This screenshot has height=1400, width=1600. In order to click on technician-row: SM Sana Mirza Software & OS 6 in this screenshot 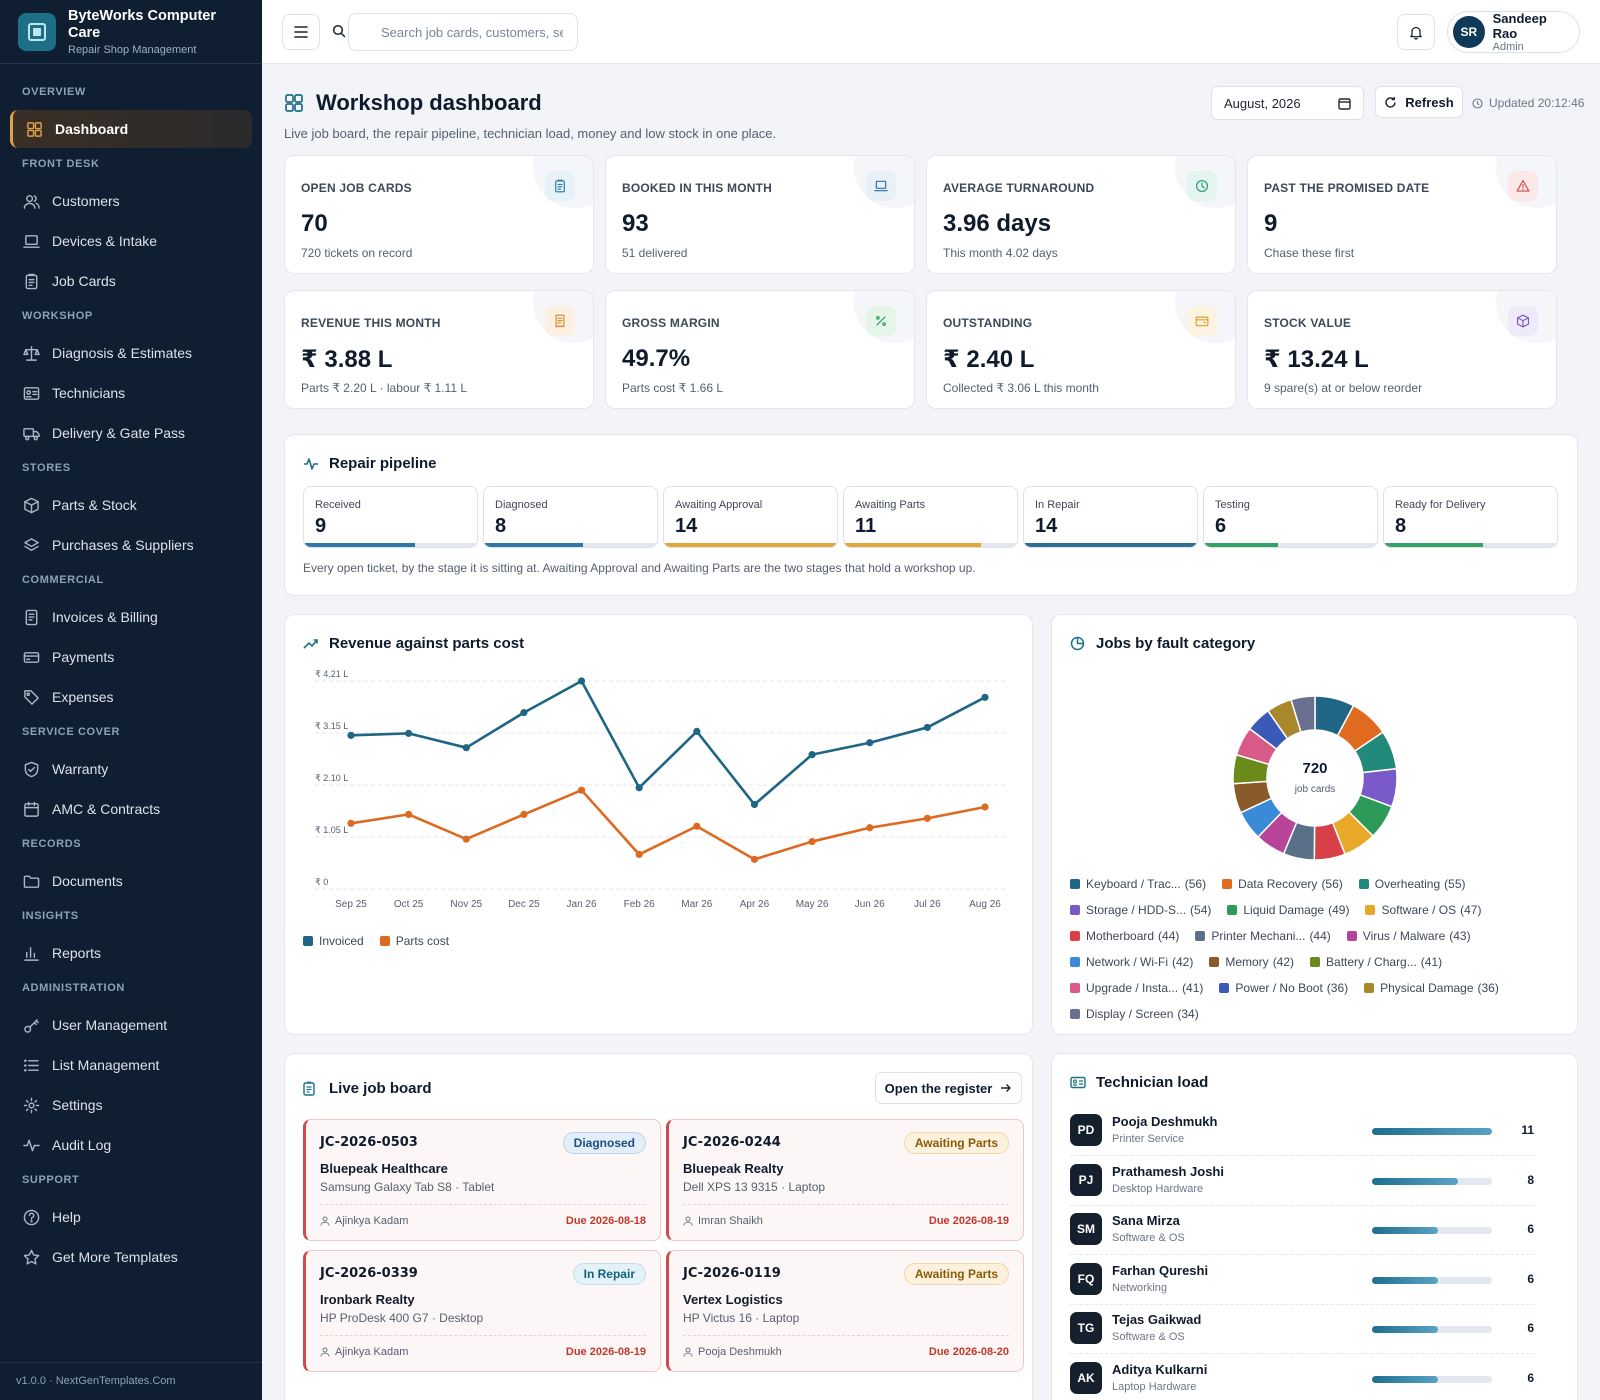, I will do `click(1302, 1230)`.